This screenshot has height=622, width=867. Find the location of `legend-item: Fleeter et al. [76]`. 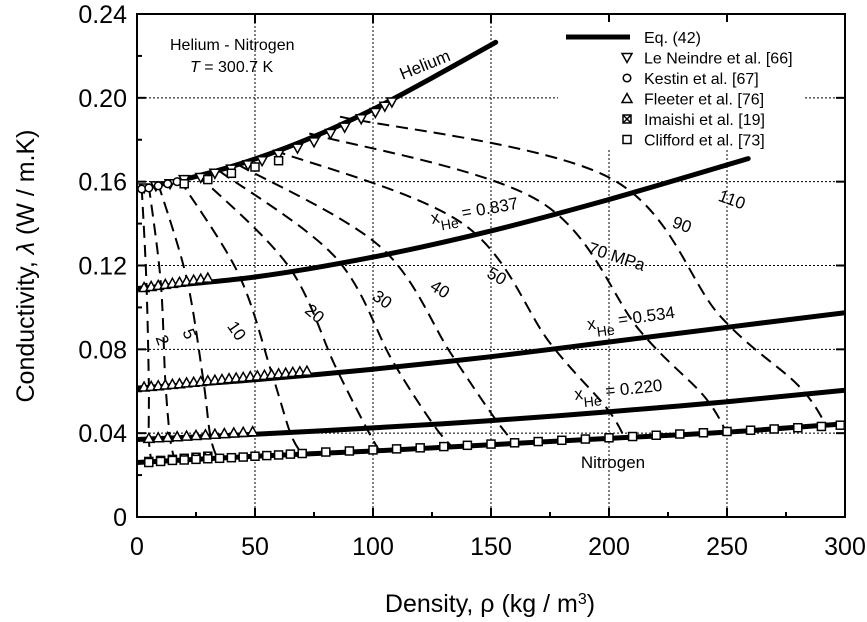

legend-item: Fleeter et al. [76] is located at coordinates (692, 100).